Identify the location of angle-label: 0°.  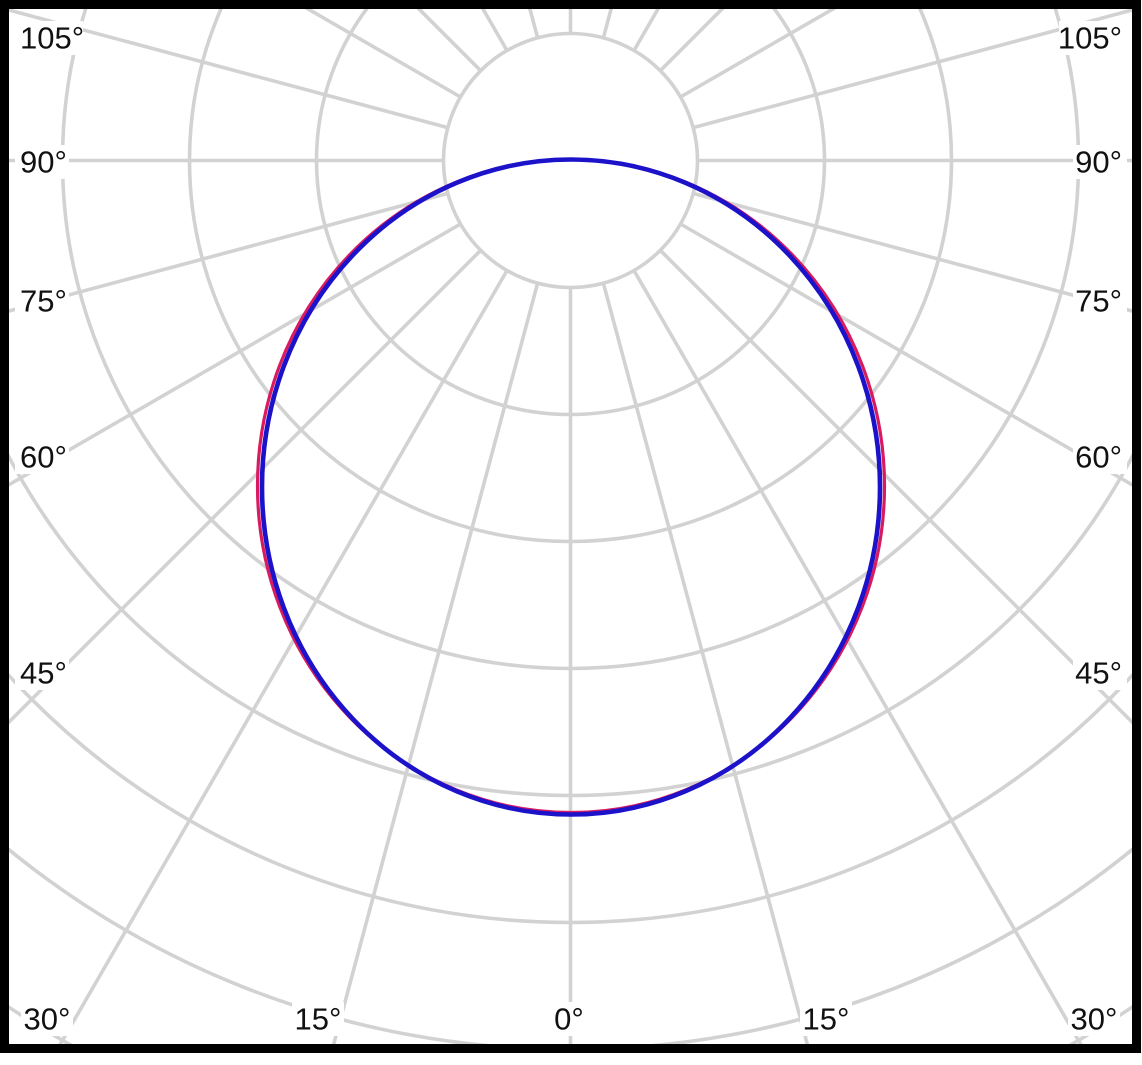
(569, 1019).